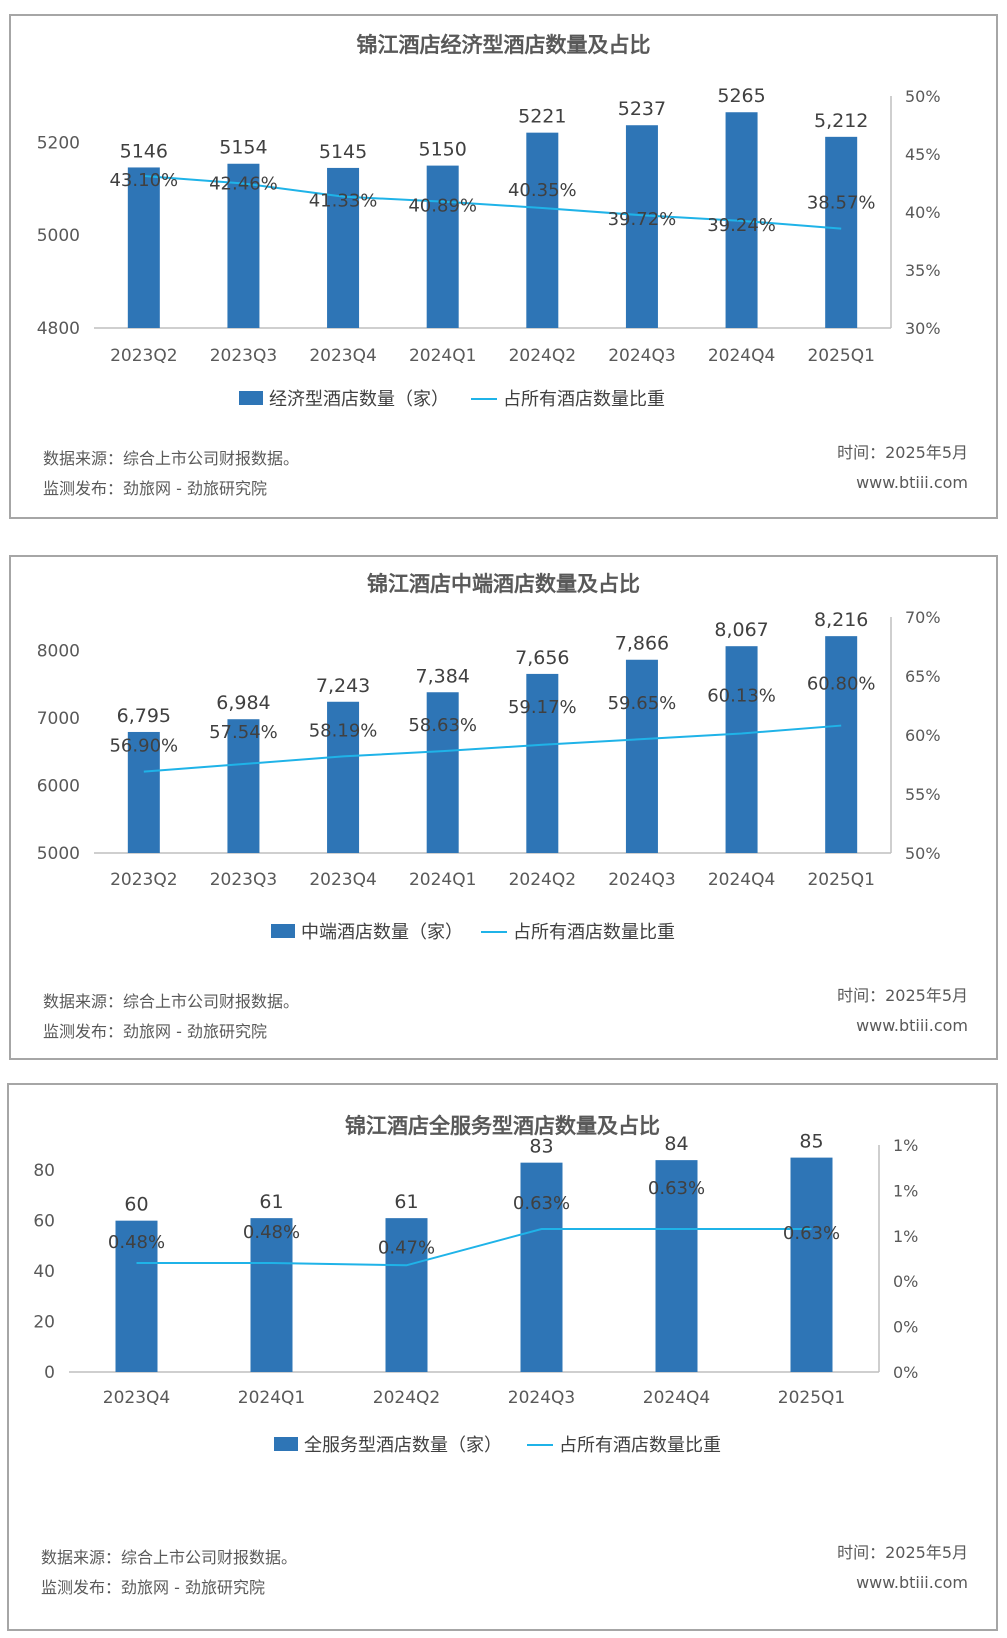 This screenshot has width=1007, height=1638. Describe the element at coordinates (541, 1147) in the screenshot. I see `bar-value-label: 83` at that location.